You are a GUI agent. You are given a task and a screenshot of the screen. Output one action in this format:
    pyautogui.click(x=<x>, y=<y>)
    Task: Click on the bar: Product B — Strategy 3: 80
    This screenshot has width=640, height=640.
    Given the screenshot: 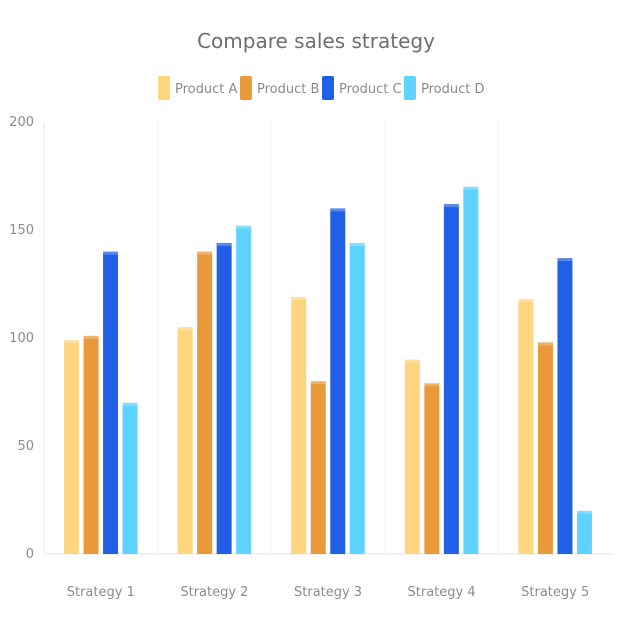 What is the action you would take?
    pyautogui.click(x=318, y=467)
    